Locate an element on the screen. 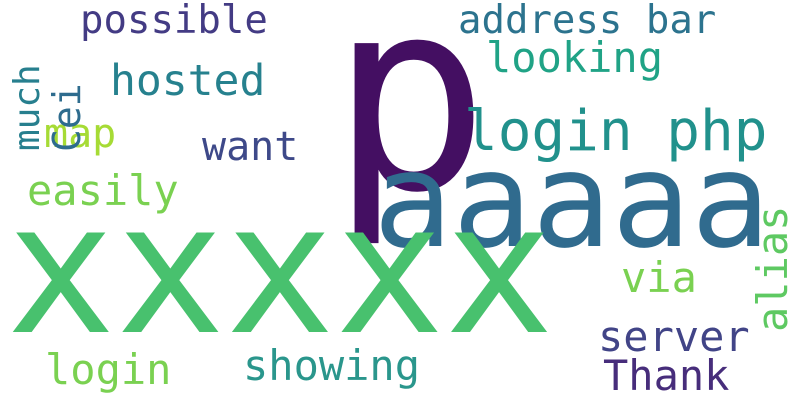  word-easily: easily is located at coordinates (103, 190).